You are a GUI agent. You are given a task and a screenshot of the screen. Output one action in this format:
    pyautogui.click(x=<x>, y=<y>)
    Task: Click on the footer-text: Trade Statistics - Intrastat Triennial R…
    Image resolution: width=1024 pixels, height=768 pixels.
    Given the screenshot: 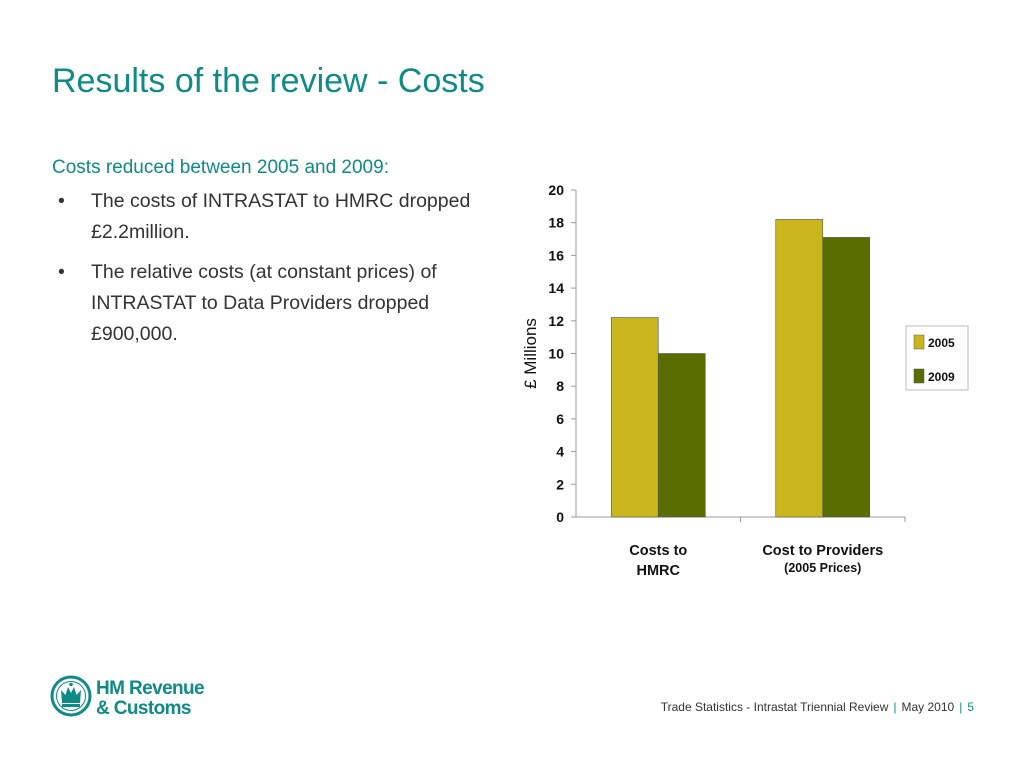 What is the action you would take?
    pyautogui.click(x=774, y=707)
    